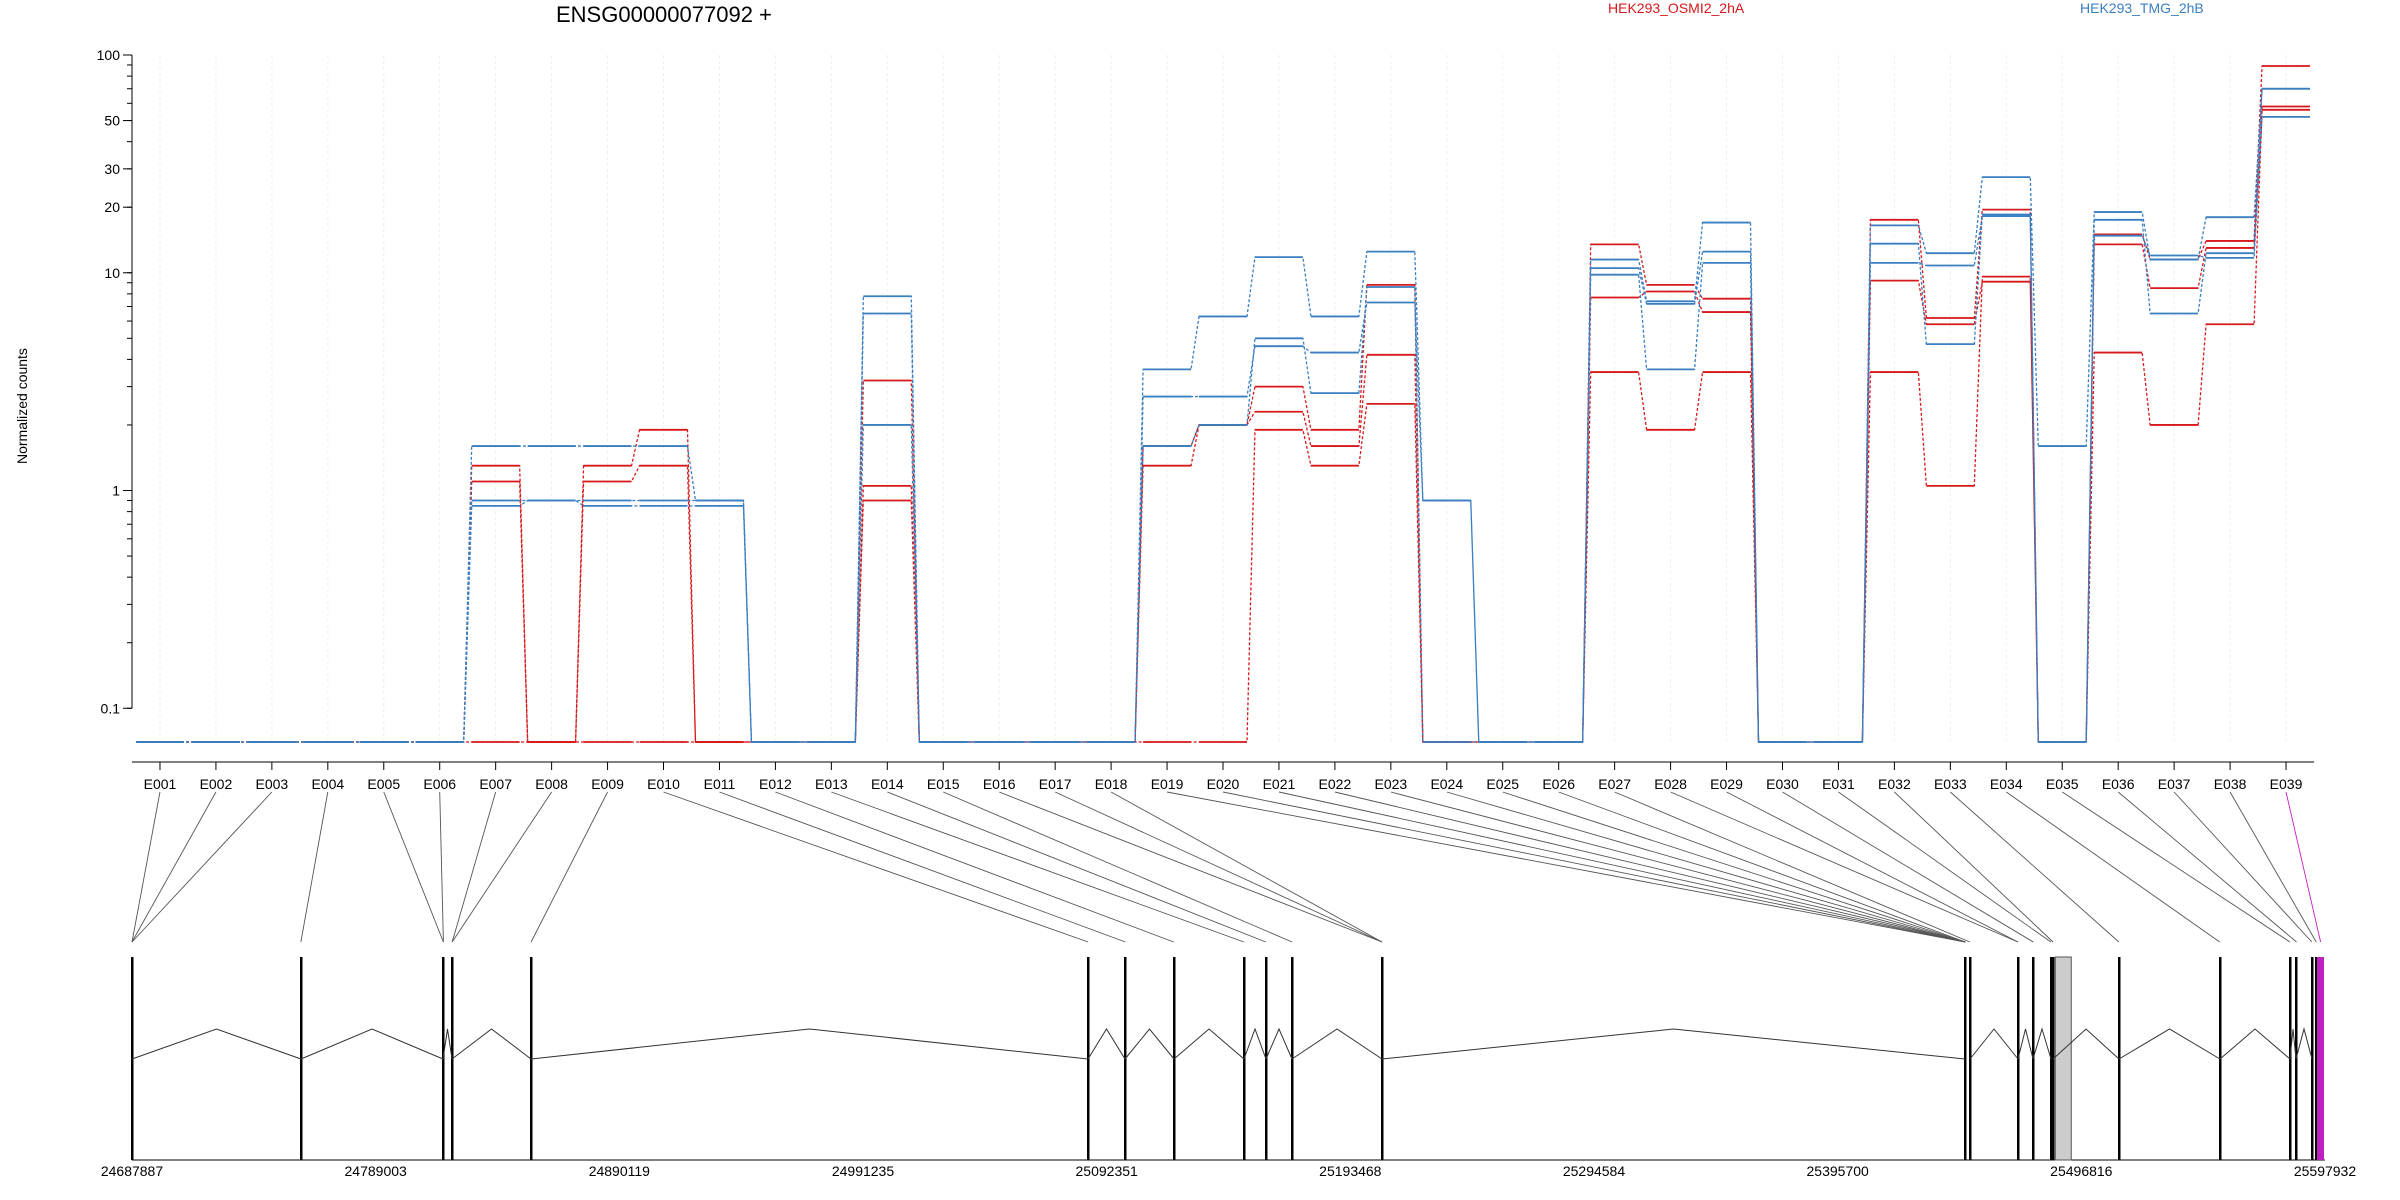  What do you see at coordinates (720, 784) in the screenshot?
I see `x-tick-label: E011` at bounding box center [720, 784].